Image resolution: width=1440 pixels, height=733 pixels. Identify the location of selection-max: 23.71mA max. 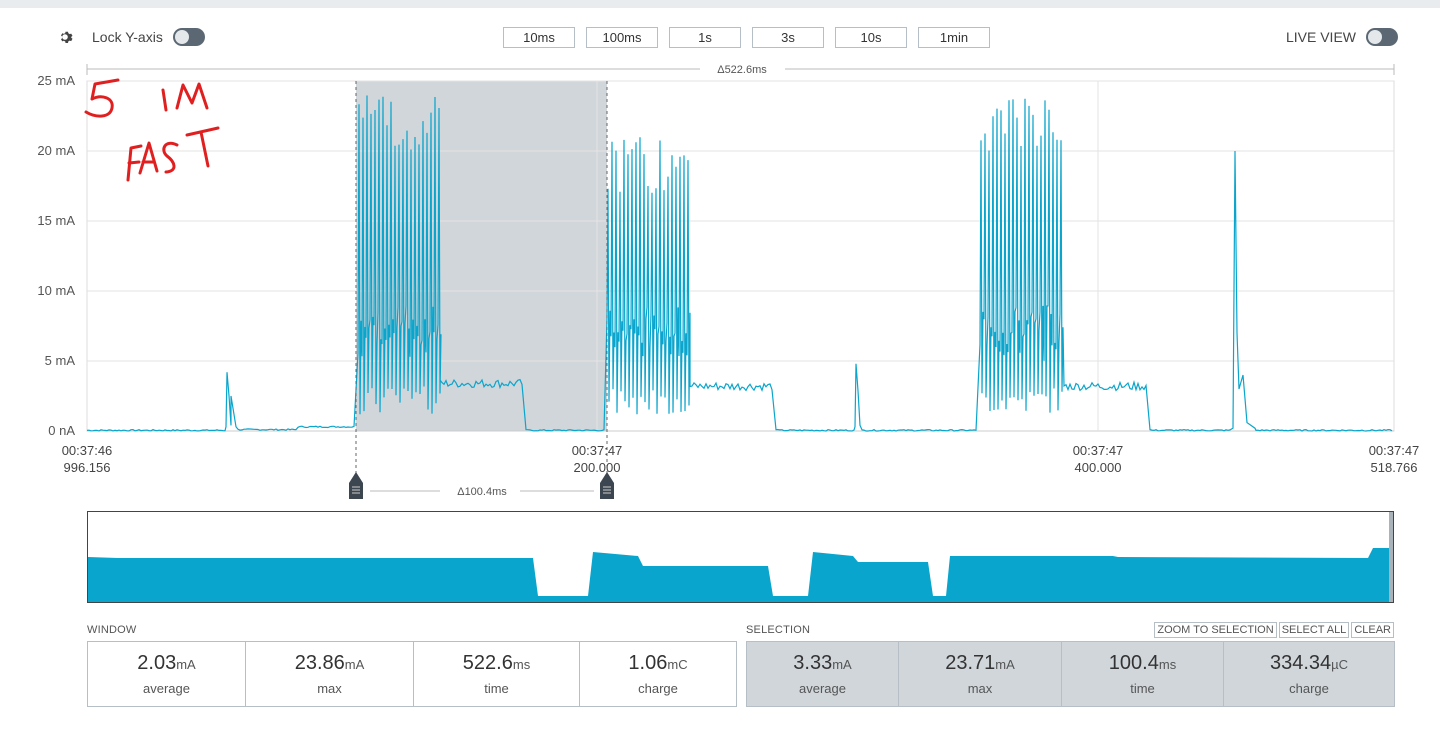
(980, 674).